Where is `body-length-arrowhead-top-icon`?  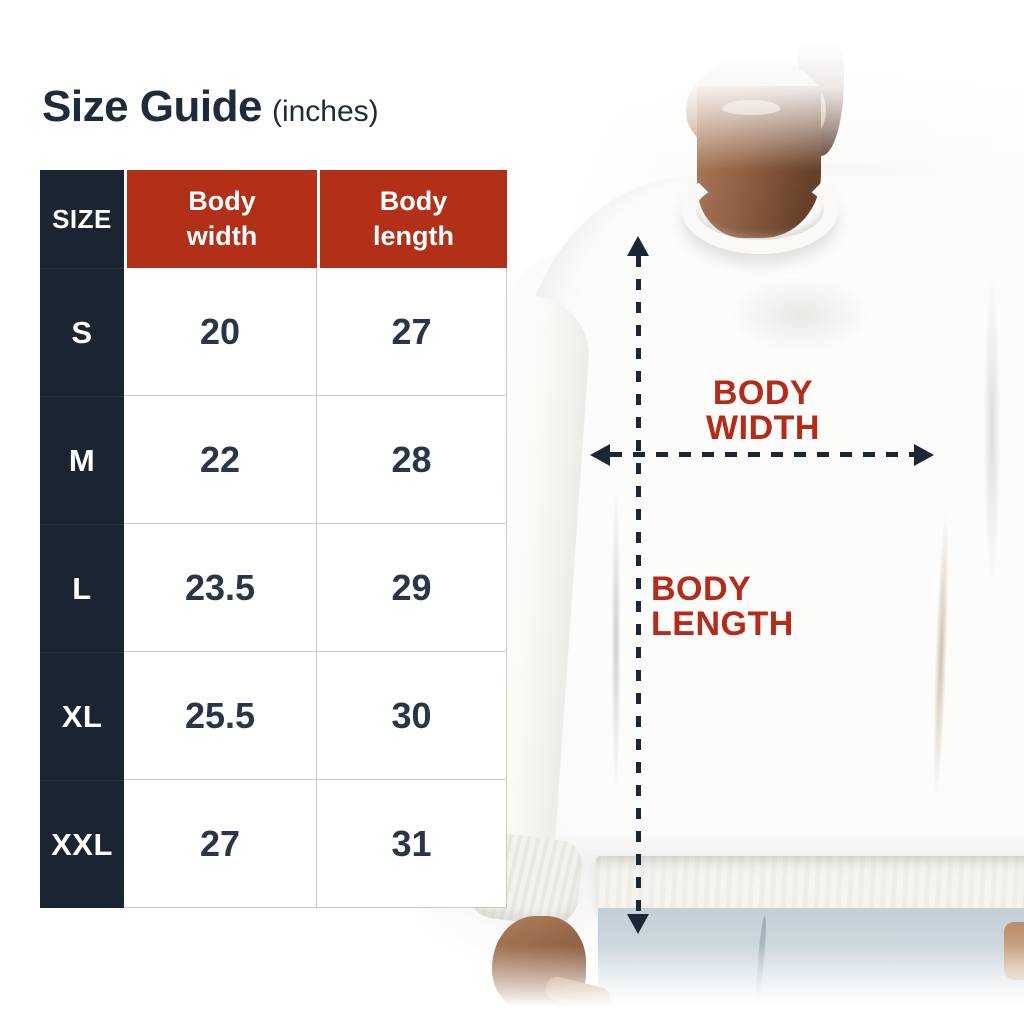 body-length-arrowhead-top-icon is located at coordinates (638, 246).